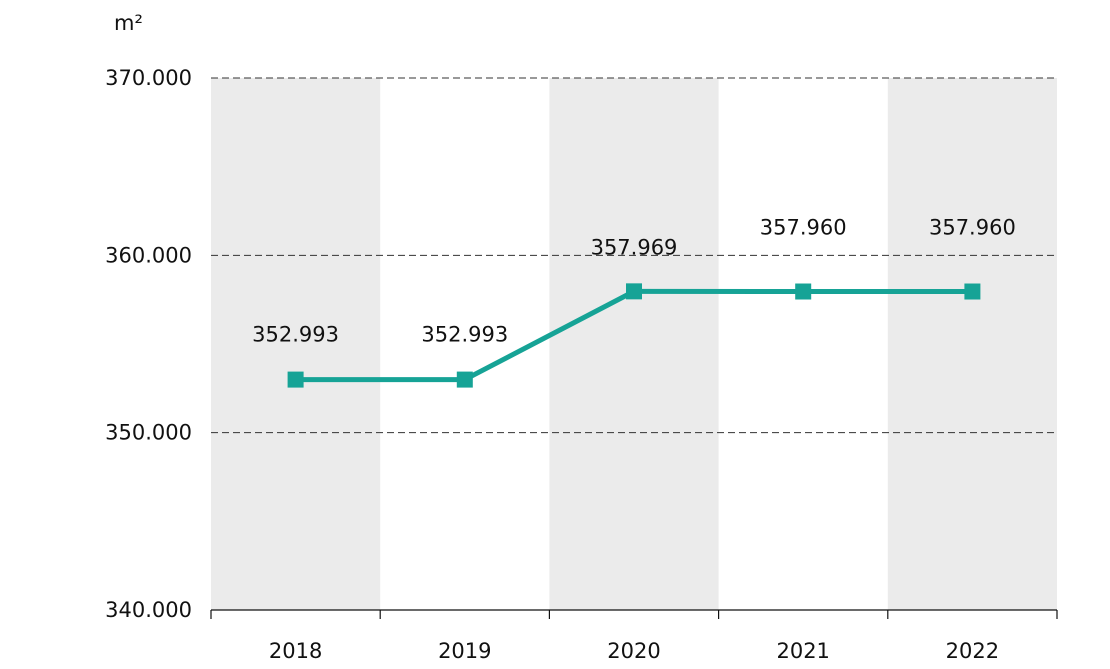 Image resolution: width=1110 pixels, height=669 pixels. I want to click on data-labels: 352.993 352.993 357.969 357.960 357.960, so click(634, 281).